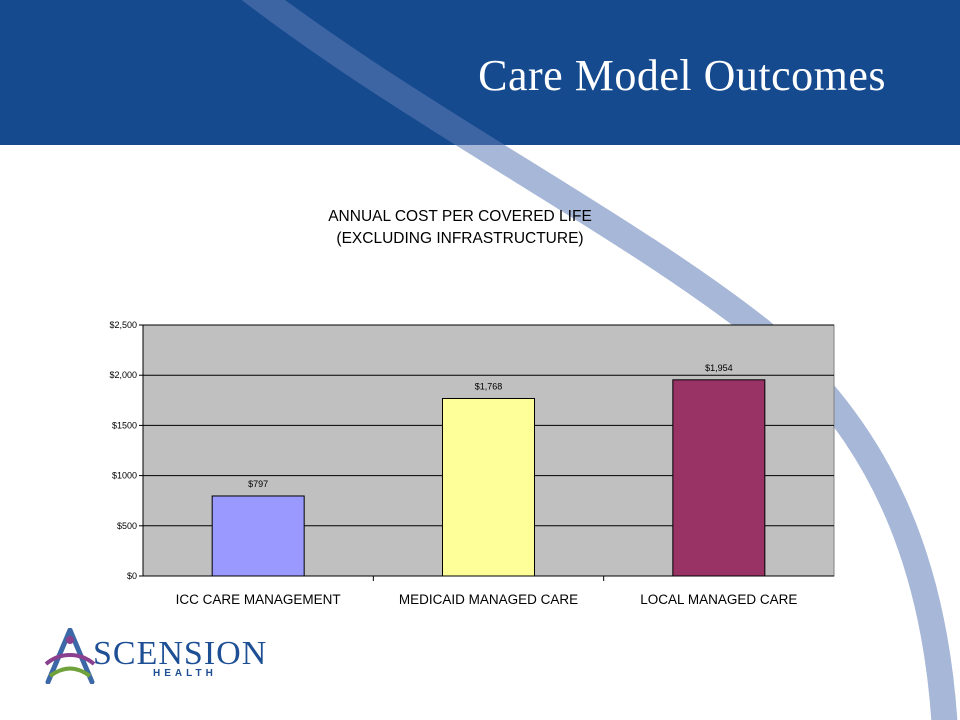  Describe the element at coordinates (489, 386) in the screenshot. I see `data-label: $1,768` at that location.